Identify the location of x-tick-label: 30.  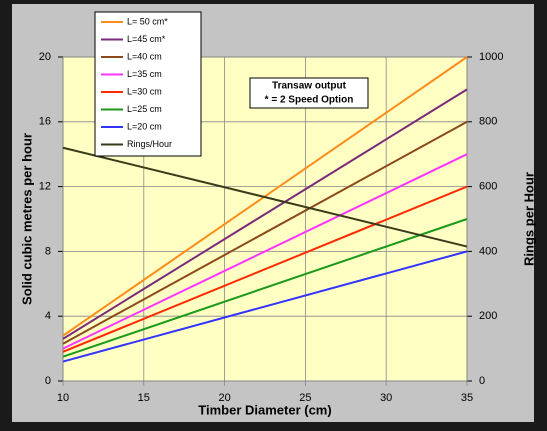
(386, 398).